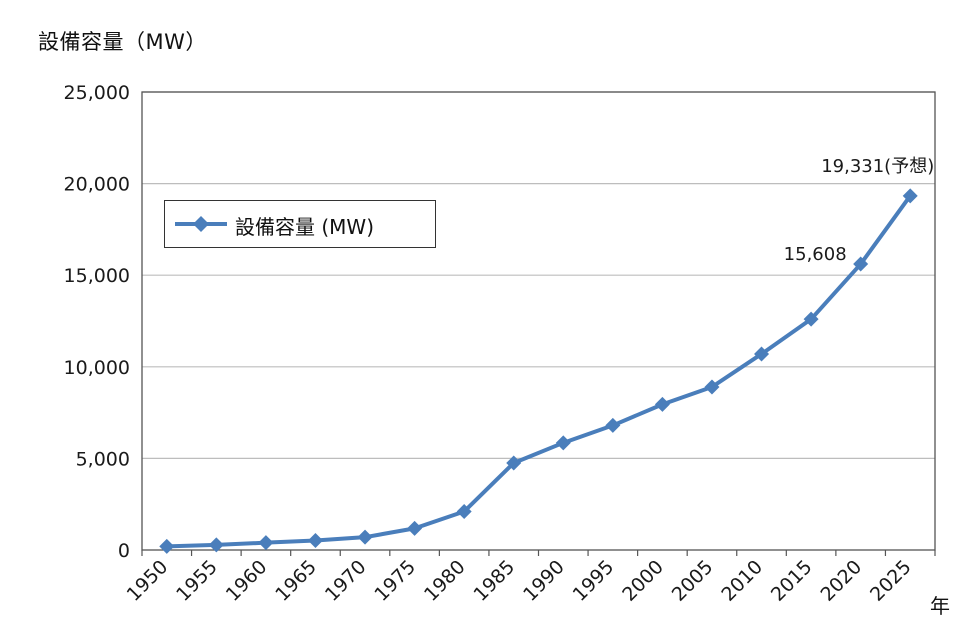 Image resolution: width=976 pixels, height=635 pixels. Describe the element at coordinates (103, 459) in the screenshot. I see `y-tick-label: 5,000` at that location.